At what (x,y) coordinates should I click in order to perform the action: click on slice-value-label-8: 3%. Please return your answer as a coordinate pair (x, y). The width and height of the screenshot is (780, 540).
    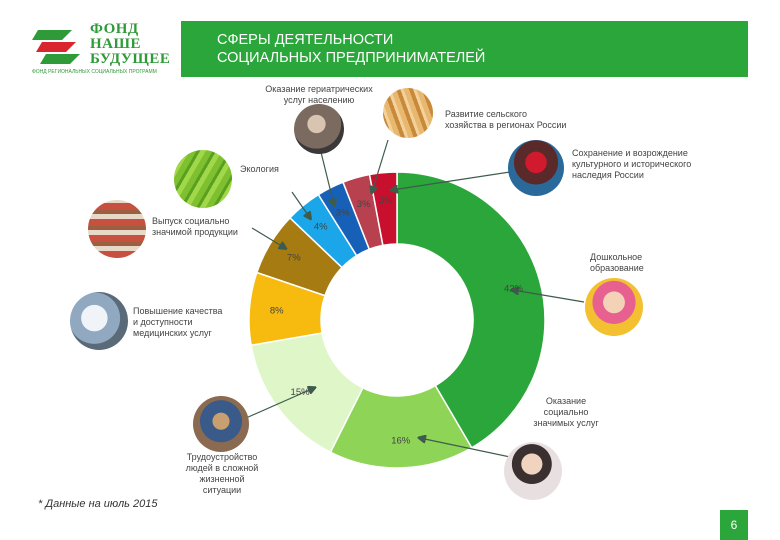
    Looking at the image, I should click on (386, 200).